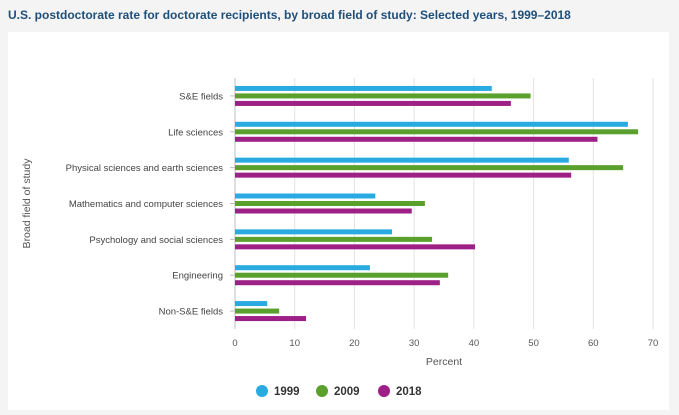 This screenshot has width=679, height=415. What do you see at coordinates (416, 139) in the screenshot?
I see `bar-2018-life-sciences` at bounding box center [416, 139].